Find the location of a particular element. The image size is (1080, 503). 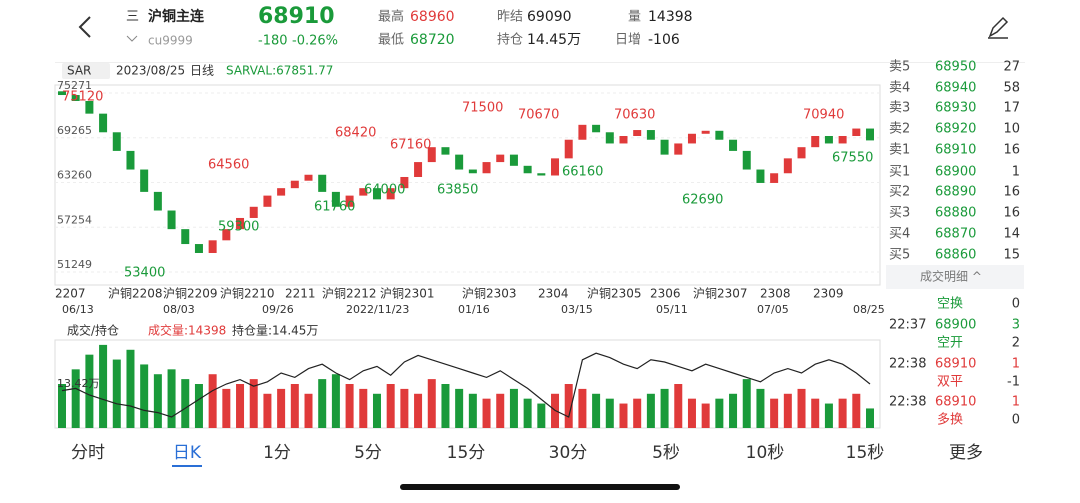

trade-kind-qty: -1 is located at coordinates (1013, 382).